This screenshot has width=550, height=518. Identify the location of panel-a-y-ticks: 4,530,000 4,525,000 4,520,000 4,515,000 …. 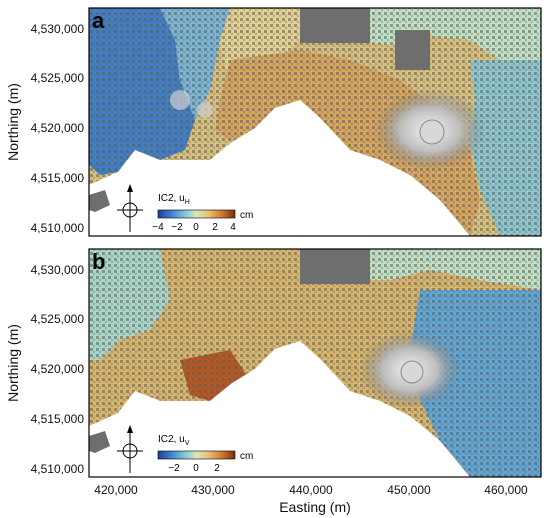
(58, 128).